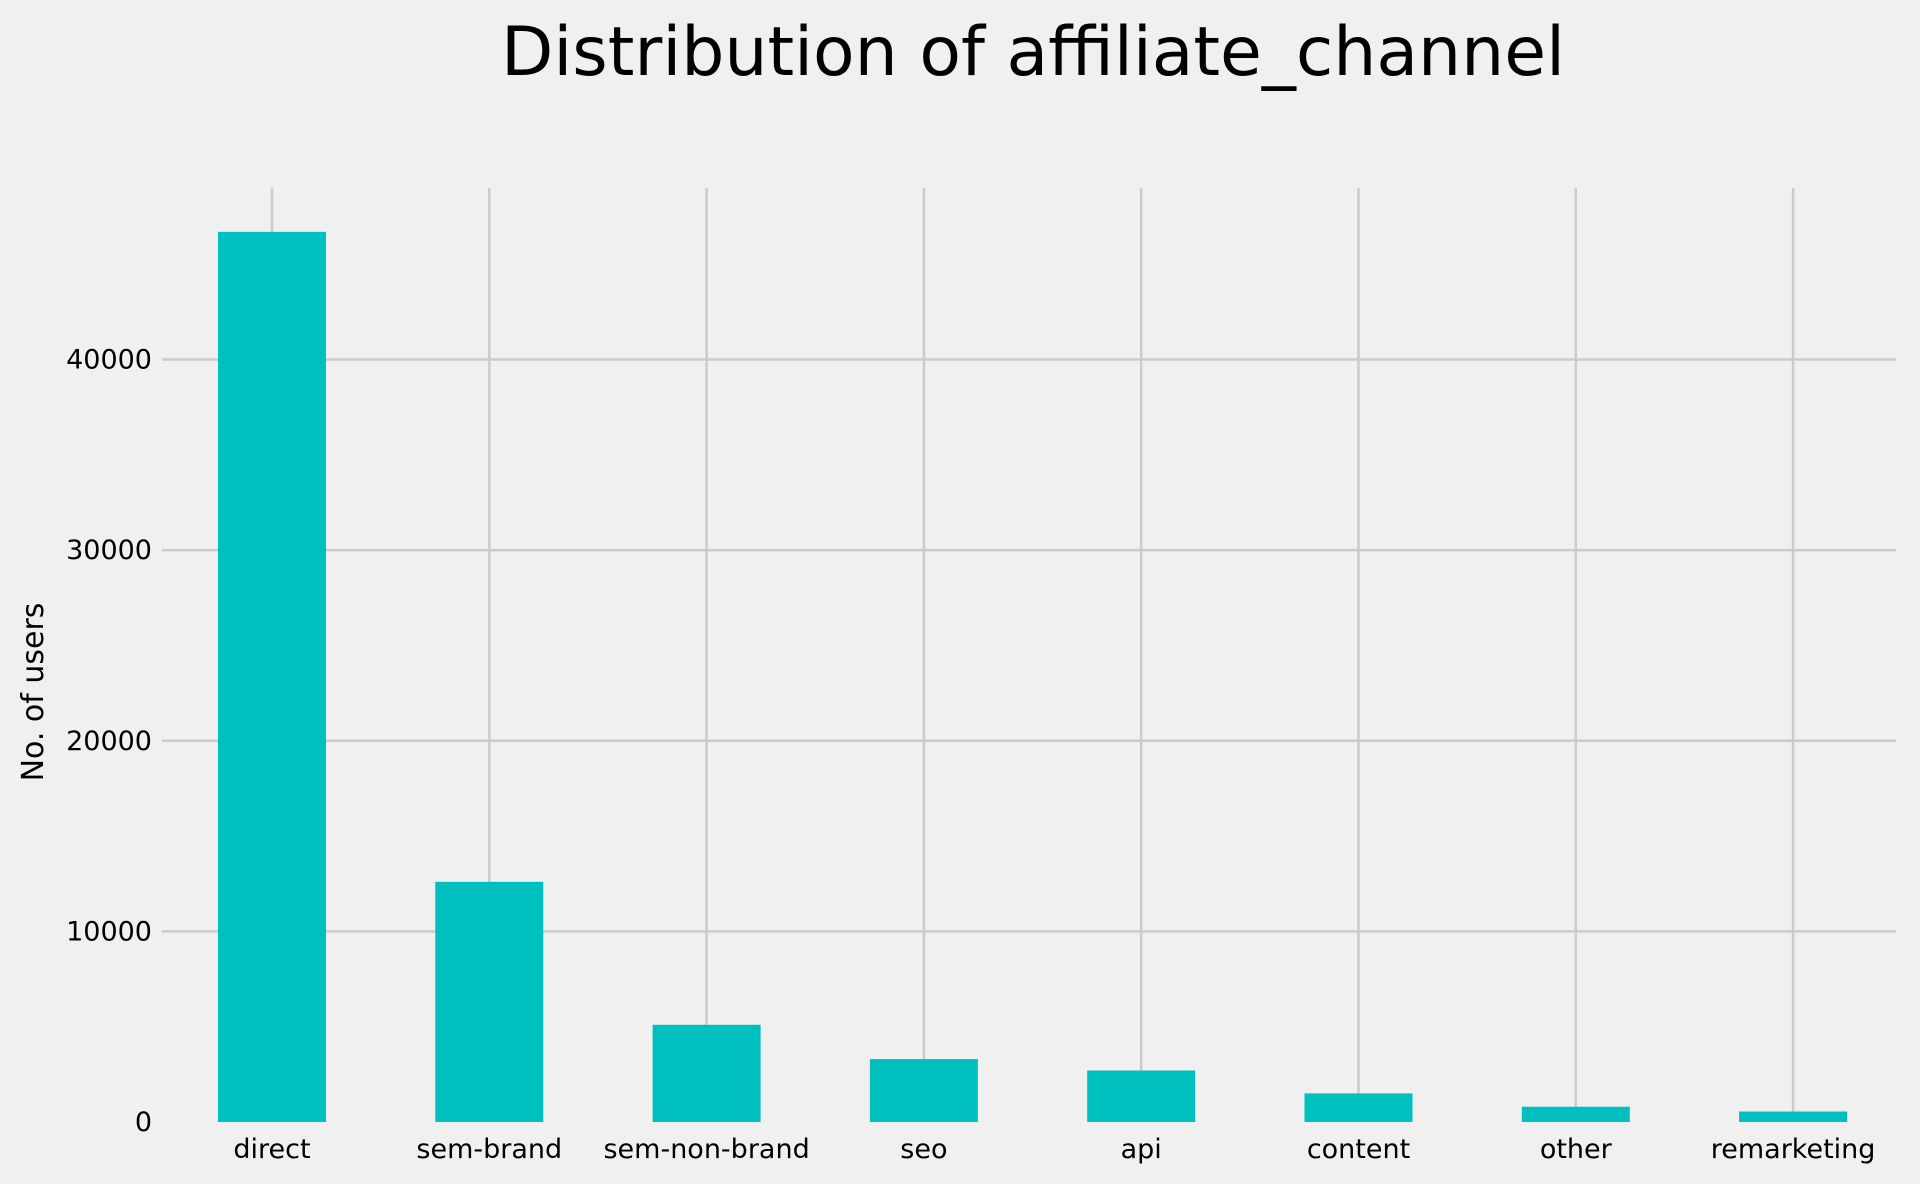 The height and width of the screenshot is (1184, 1920). What do you see at coordinates (489, 1149) in the screenshot?
I see `x-tick-label: sem-brand` at bounding box center [489, 1149].